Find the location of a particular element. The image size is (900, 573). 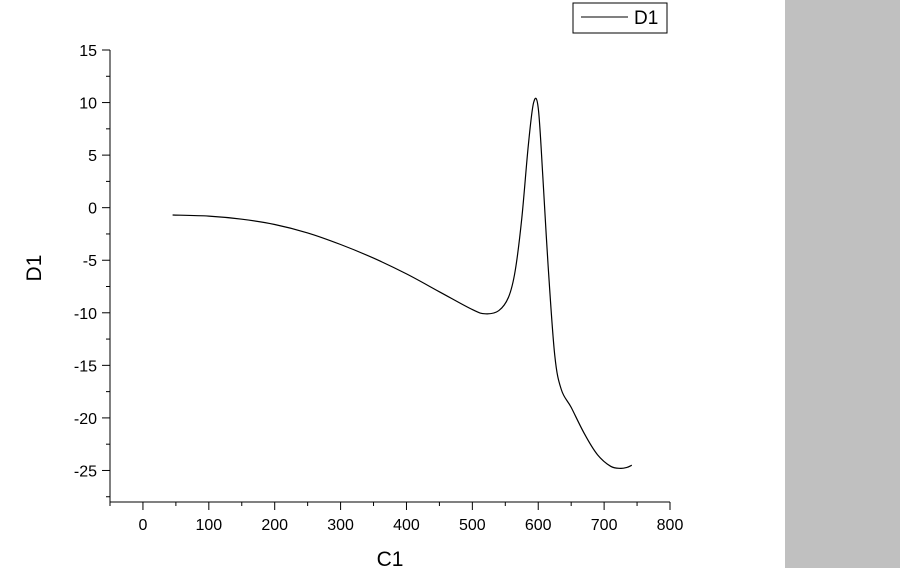

side-panel is located at coordinates (842, 284).